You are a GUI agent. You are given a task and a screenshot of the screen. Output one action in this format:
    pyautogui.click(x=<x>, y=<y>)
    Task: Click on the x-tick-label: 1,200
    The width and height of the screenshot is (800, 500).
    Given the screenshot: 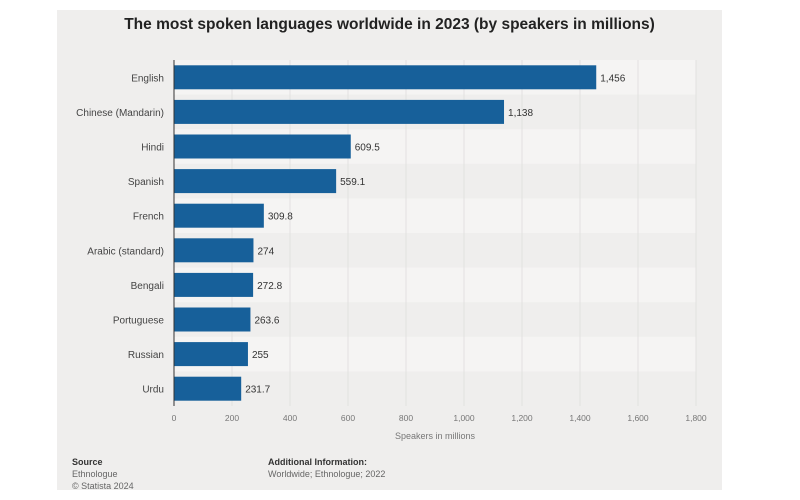 What is the action you would take?
    pyautogui.click(x=522, y=418)
    